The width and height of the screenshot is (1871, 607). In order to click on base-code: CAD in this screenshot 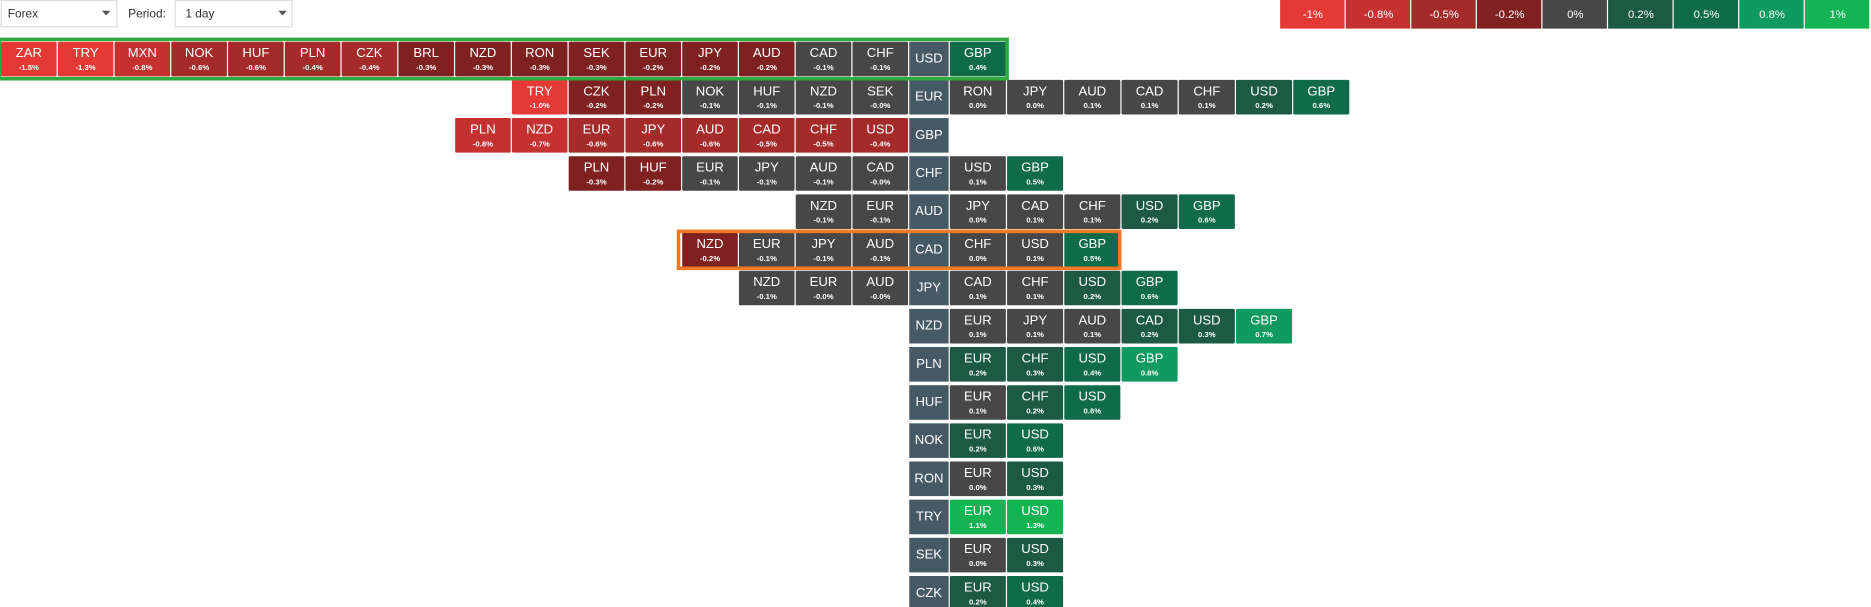, I will do `click(929, 248)`.